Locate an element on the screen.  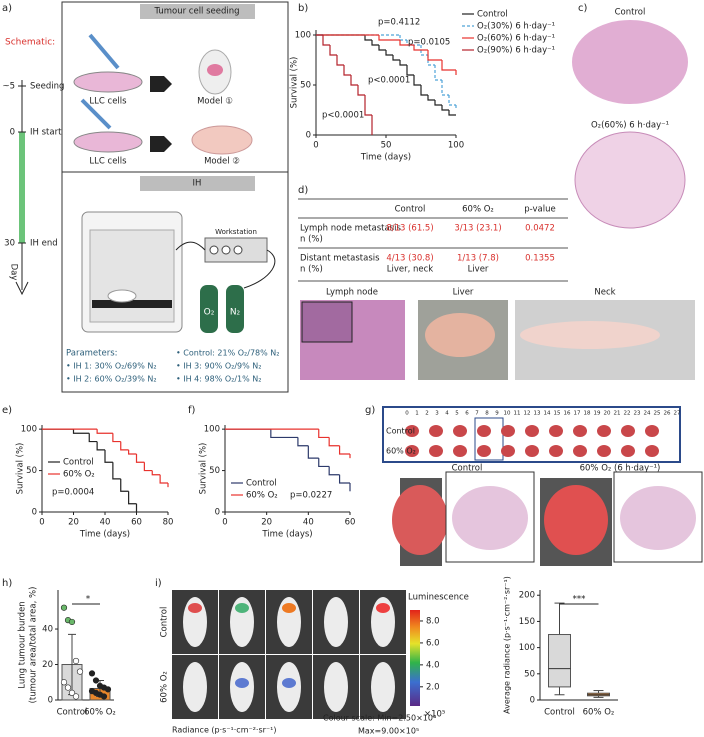
signal is located at coordinates (289, 608).